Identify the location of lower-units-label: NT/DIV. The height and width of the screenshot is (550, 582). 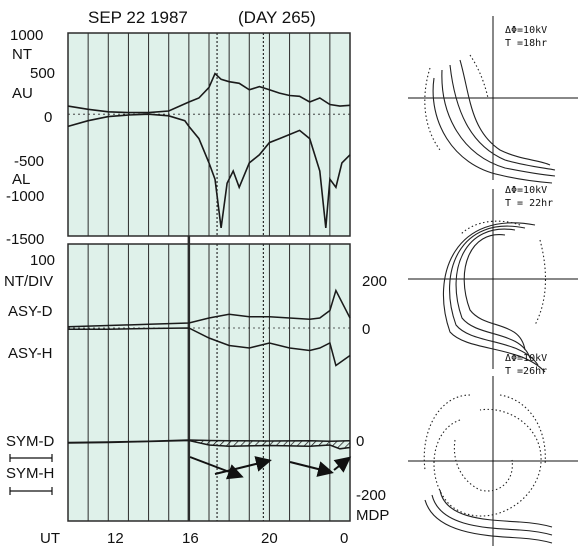
(28, 281).